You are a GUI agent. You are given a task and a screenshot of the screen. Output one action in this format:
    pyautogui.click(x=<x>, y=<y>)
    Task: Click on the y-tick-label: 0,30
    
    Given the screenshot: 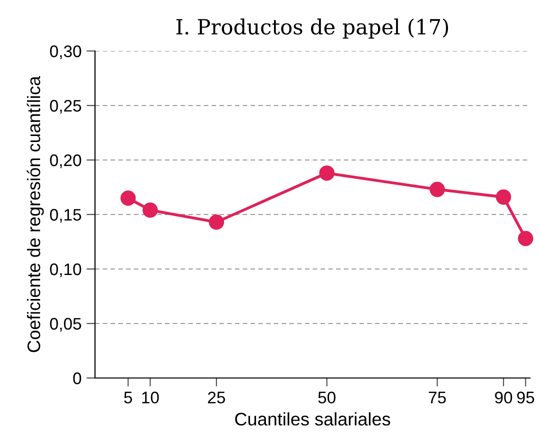 What is the action you would take?
    pyautogui.click(x=66, y=52)
    